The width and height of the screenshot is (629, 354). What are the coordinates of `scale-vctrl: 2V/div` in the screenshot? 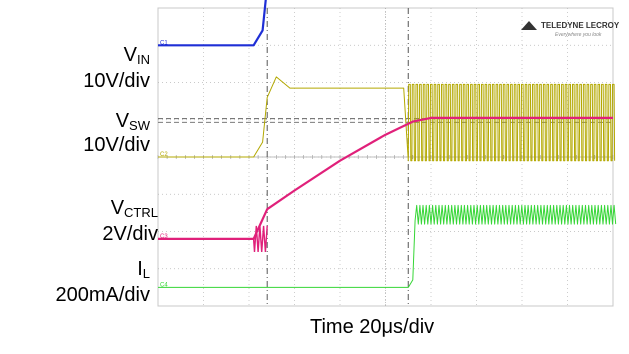 It's located at (130, 234).